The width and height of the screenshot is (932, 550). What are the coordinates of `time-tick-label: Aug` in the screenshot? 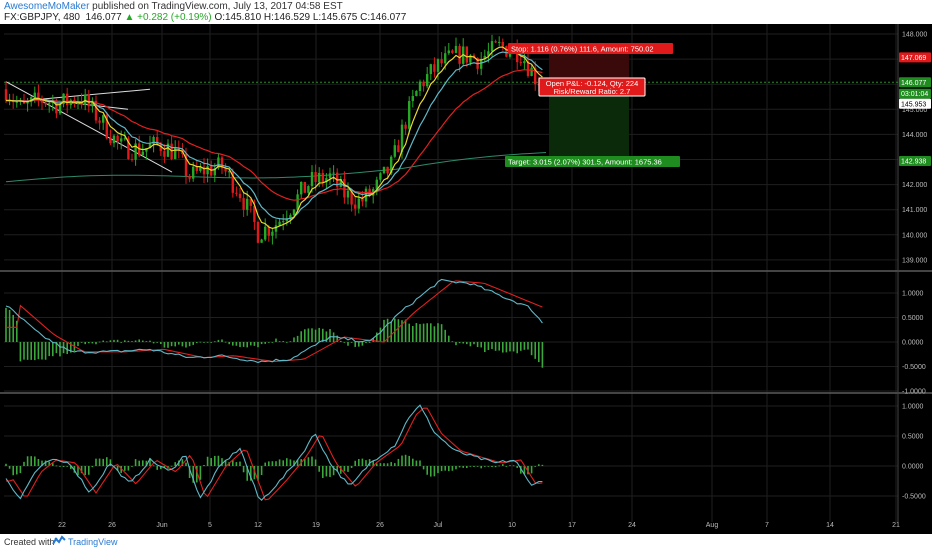 It's located at (712, 525).